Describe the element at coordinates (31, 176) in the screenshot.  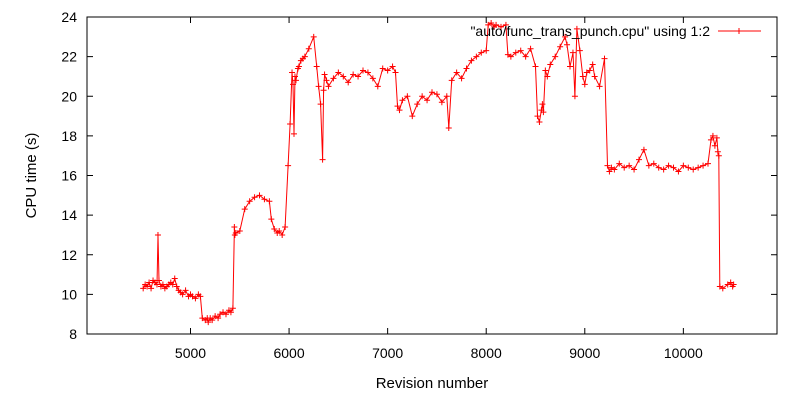
I see `y-axis-title: CPU time (s)` at that location.